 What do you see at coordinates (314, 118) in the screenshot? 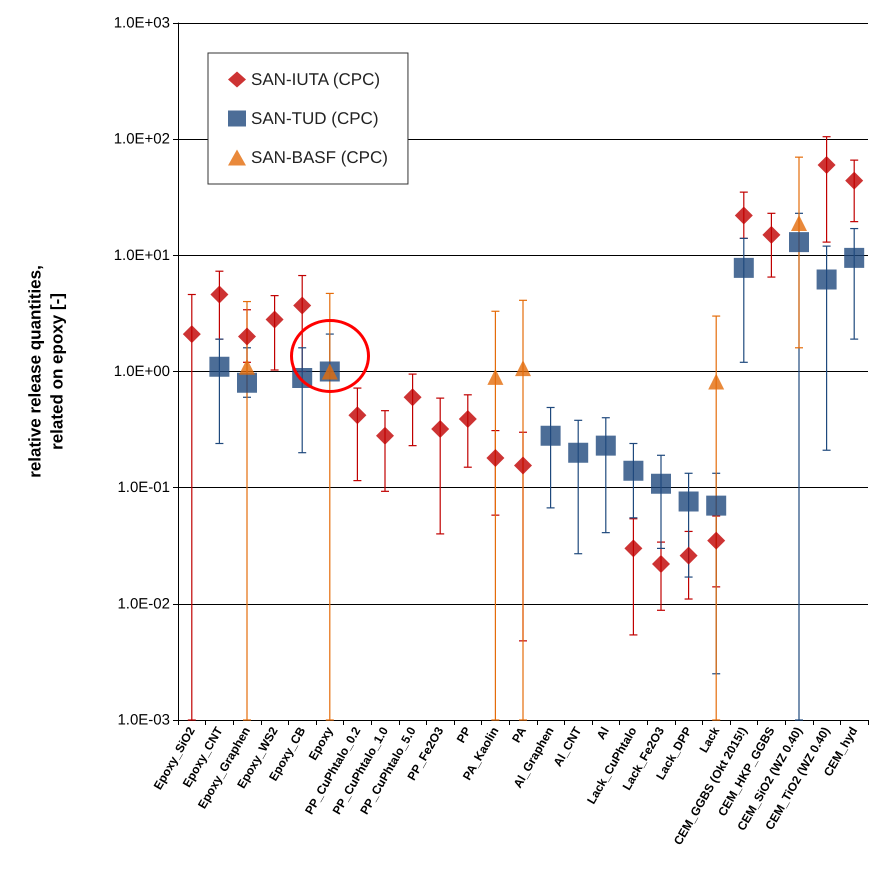
I see `legend-label: SAN-TUD (CPC)` at bounding box center [314, 118].